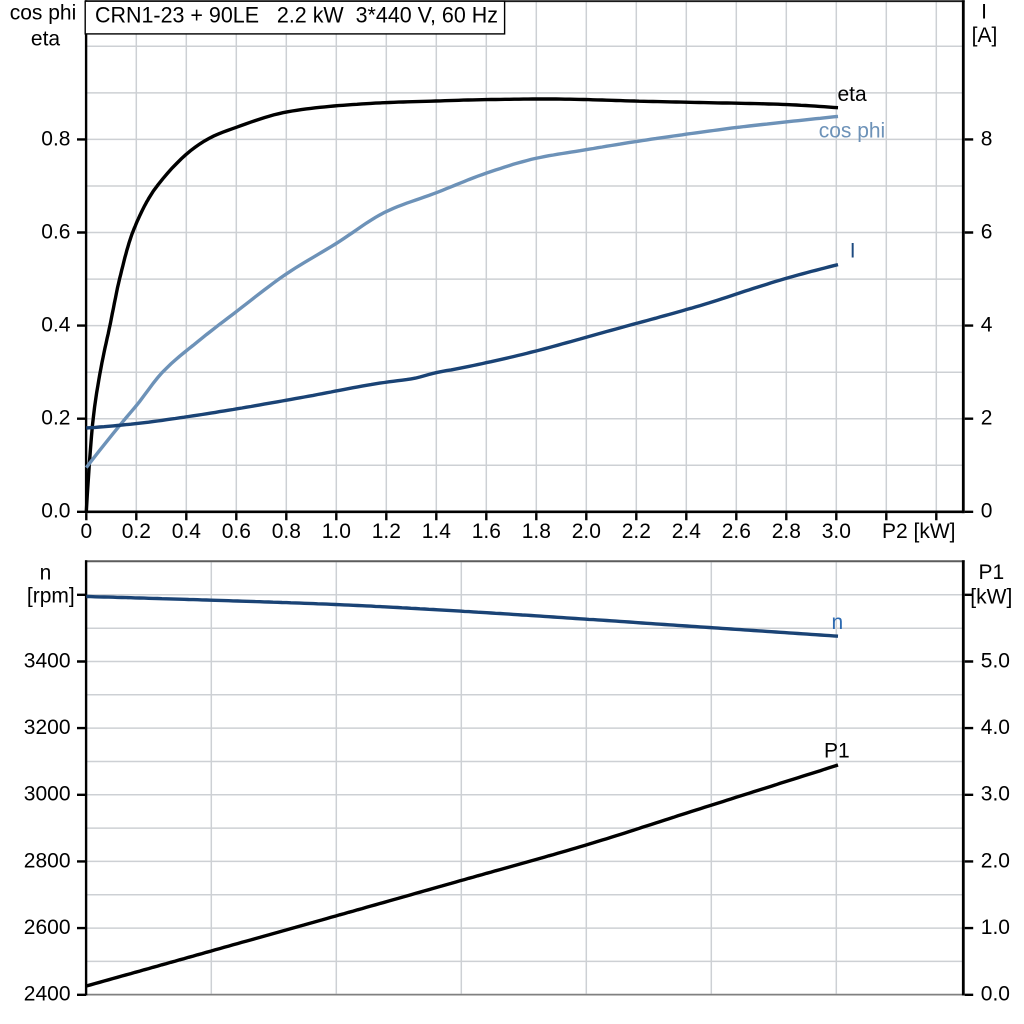 The height and width of the screenshot is (1024, 1024). What do you see at coordinates (386, 531) in the screenshot?
I see `svg-text: 1.2` at bounding box center [386, 531].